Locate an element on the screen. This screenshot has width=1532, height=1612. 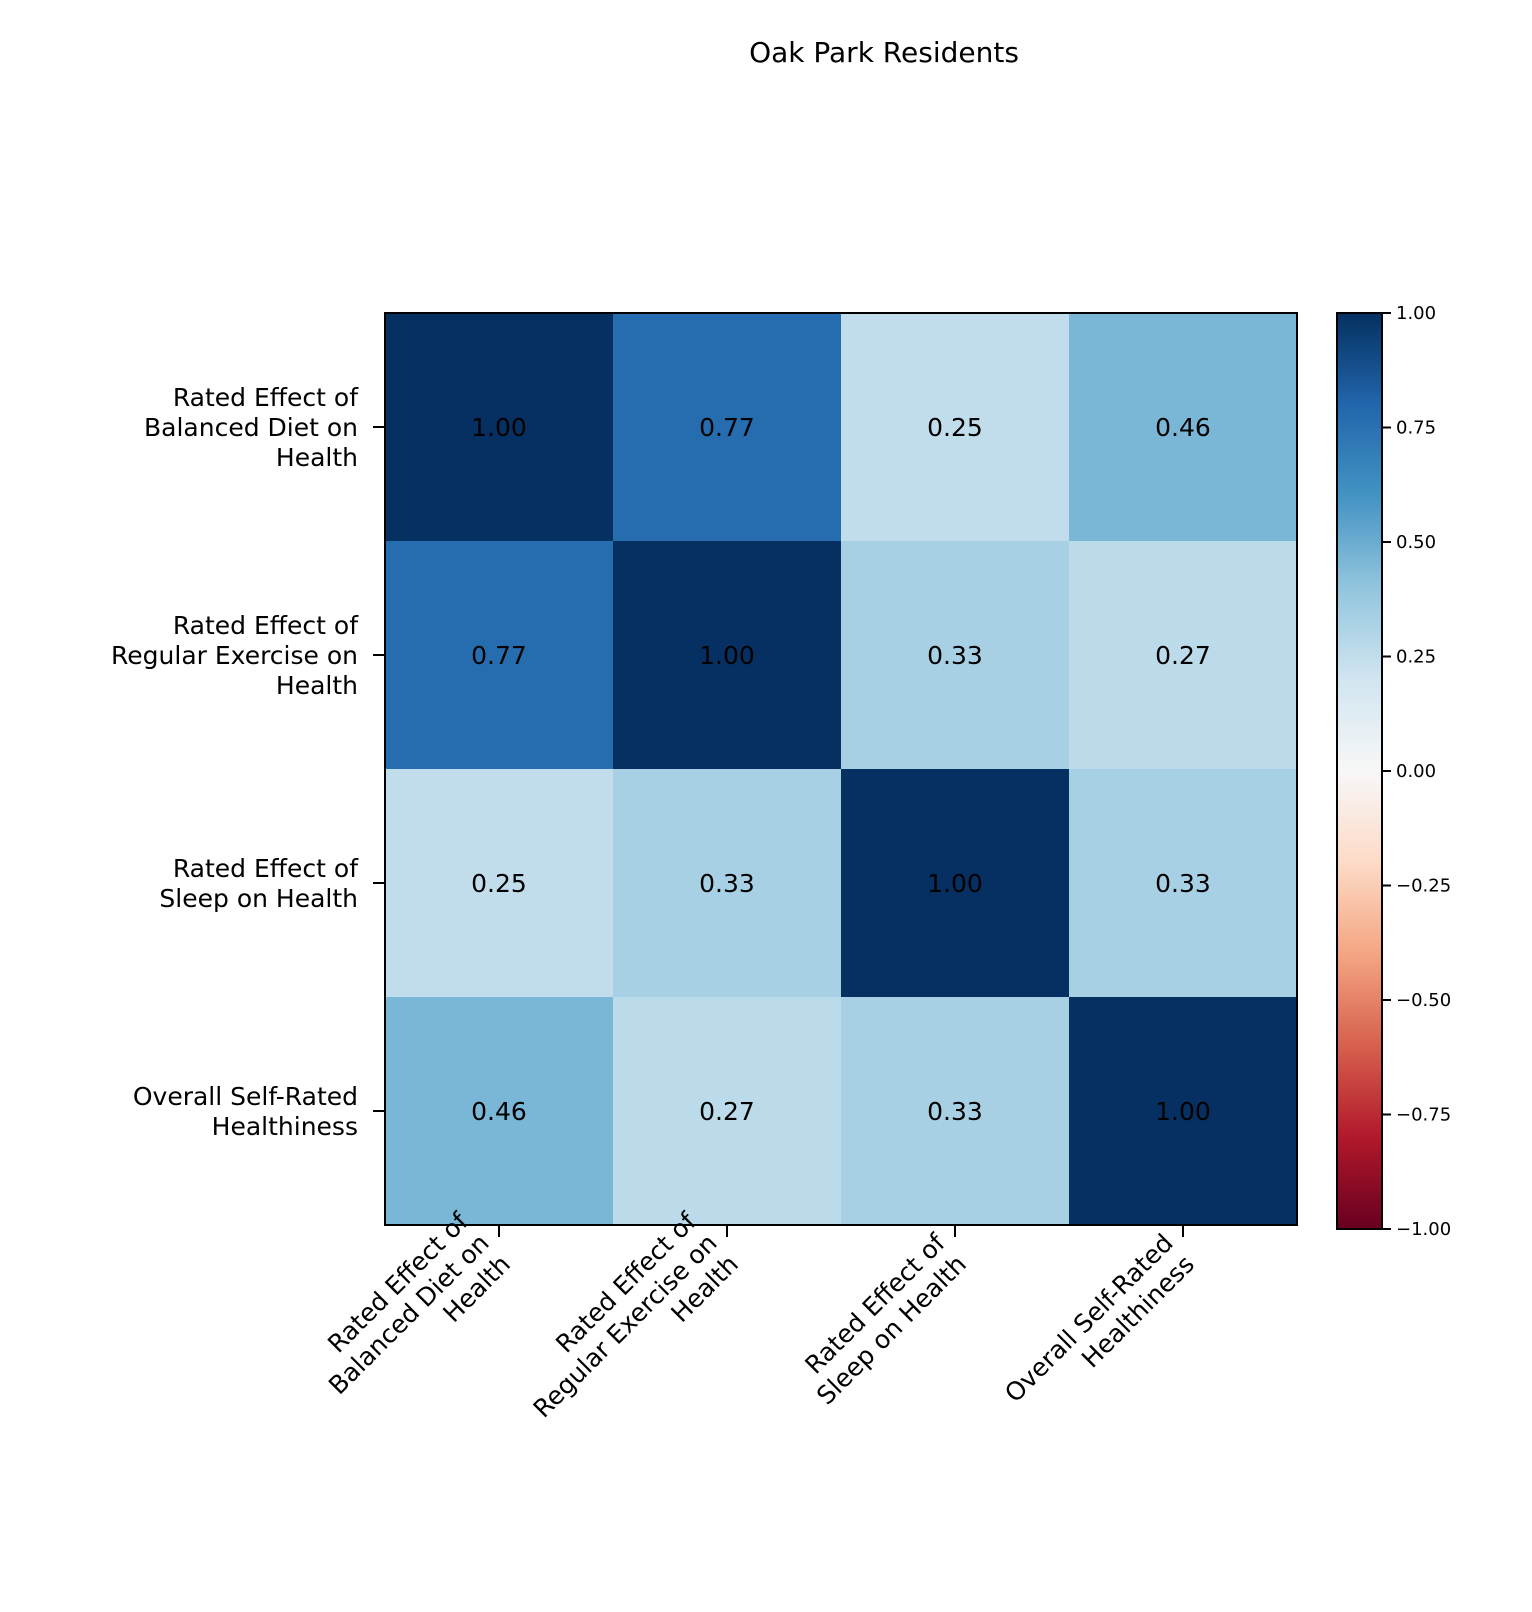
x-tick-label: Rated Effect ofBalanced Diet onHealth is located at coordinates (409, 1313).